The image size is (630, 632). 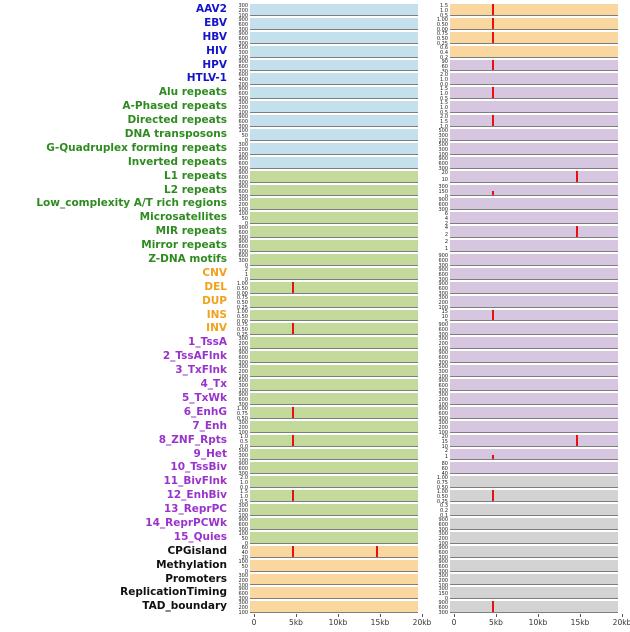 I want to click on y-tick-label: 15, so click(x=444, y=441).